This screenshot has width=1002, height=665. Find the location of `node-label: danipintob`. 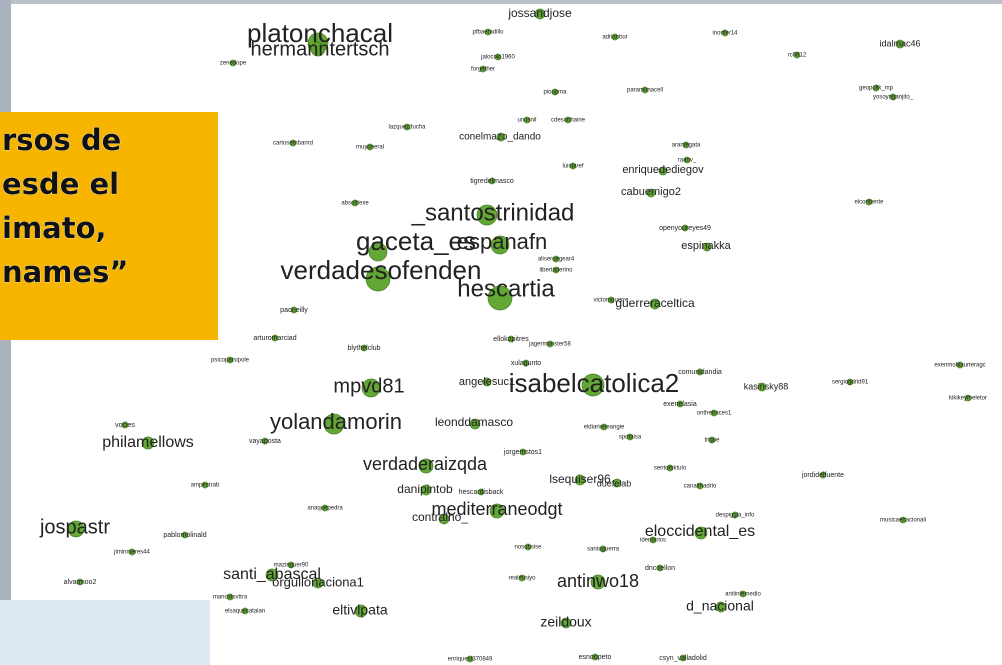

node-label: danipintob is located at coordinates (425, 489).